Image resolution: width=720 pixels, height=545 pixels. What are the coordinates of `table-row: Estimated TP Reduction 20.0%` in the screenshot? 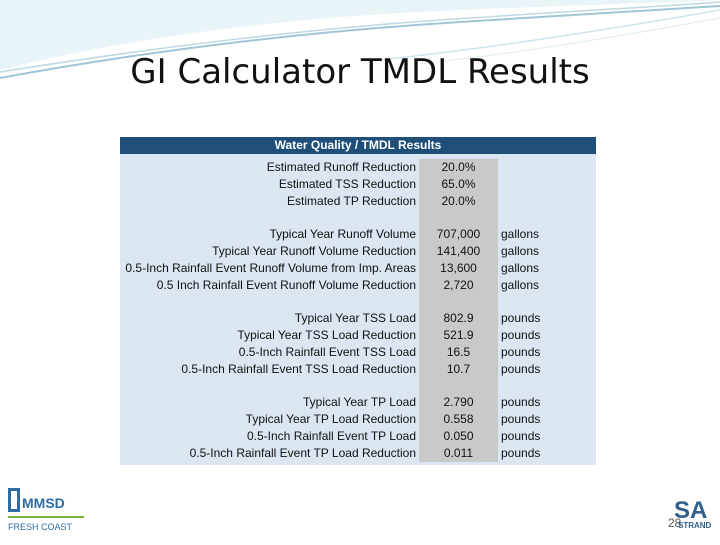 It's located at (358, 201).